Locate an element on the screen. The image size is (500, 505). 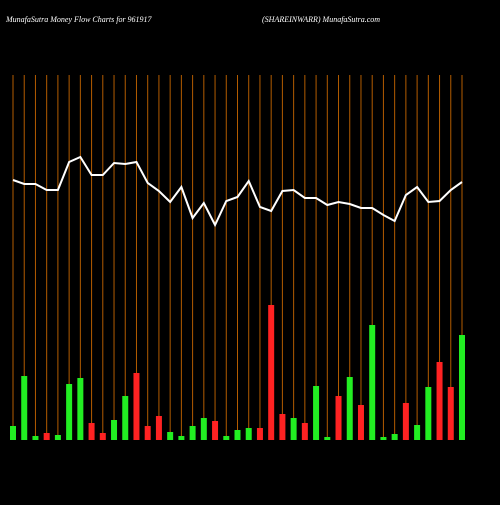
flow-line is located at coordinates (237, 191).